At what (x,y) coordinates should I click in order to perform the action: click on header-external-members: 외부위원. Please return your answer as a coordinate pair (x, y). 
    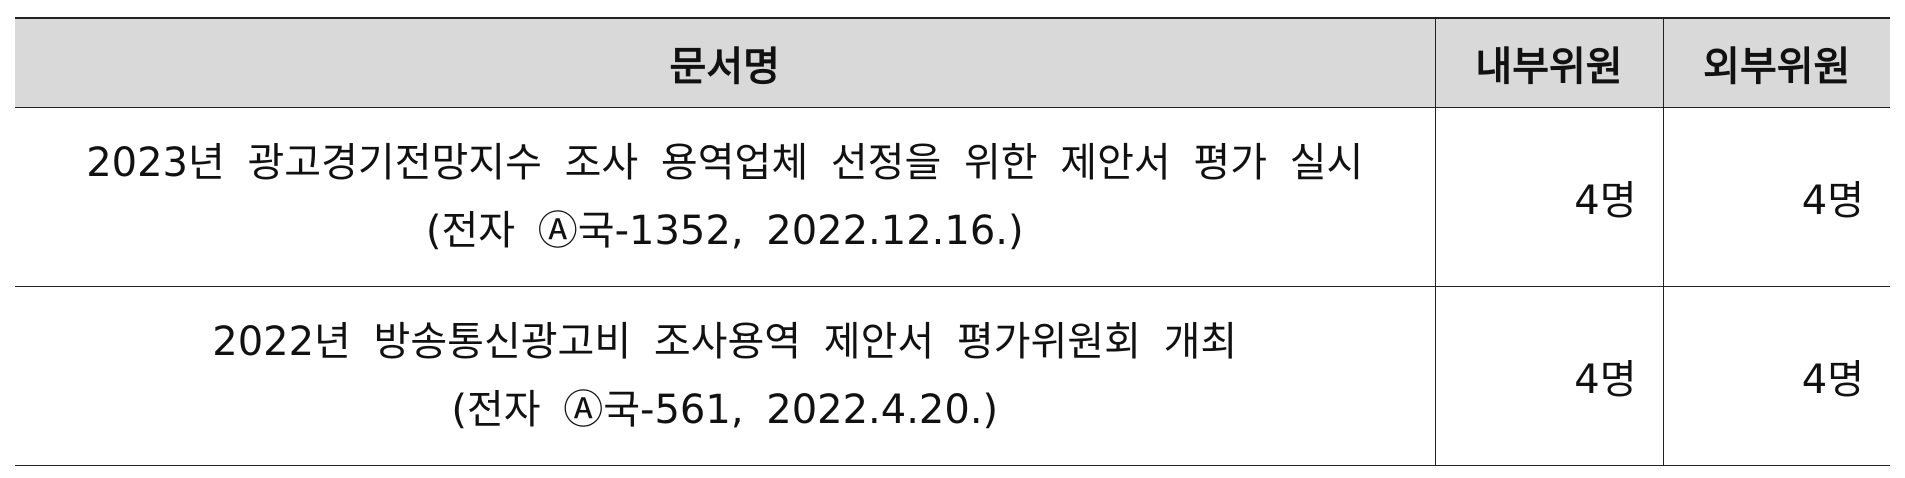
    Looking at the image, I should click on (1776, 62).